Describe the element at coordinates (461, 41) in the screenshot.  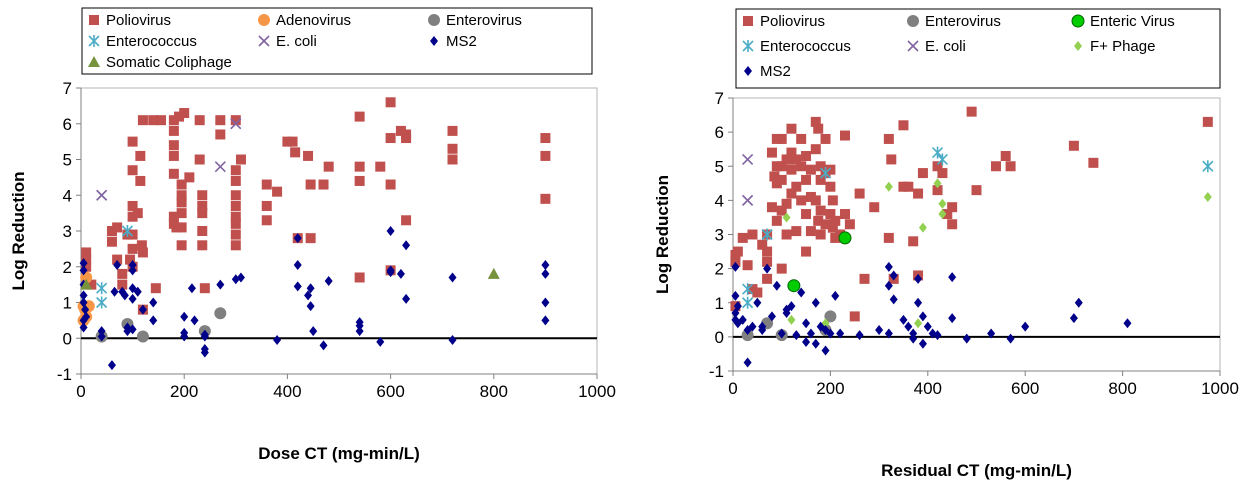
I see `left-legend-label-ms2: MS2` at that location.